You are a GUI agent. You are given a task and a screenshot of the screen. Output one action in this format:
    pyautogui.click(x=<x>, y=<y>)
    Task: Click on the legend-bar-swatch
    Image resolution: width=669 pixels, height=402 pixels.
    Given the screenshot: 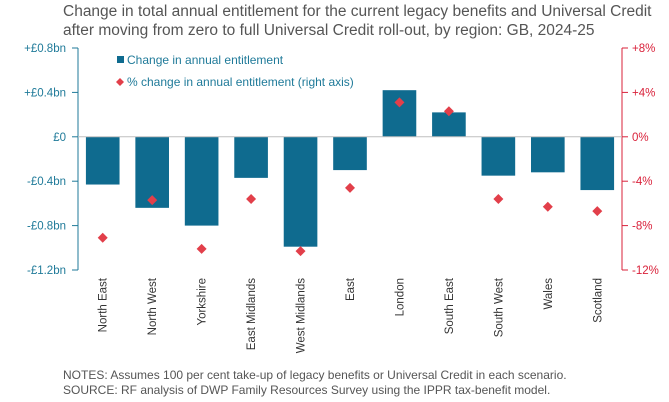 What is the action you would take?
    pyautogui.click(x=120, y=59)
    